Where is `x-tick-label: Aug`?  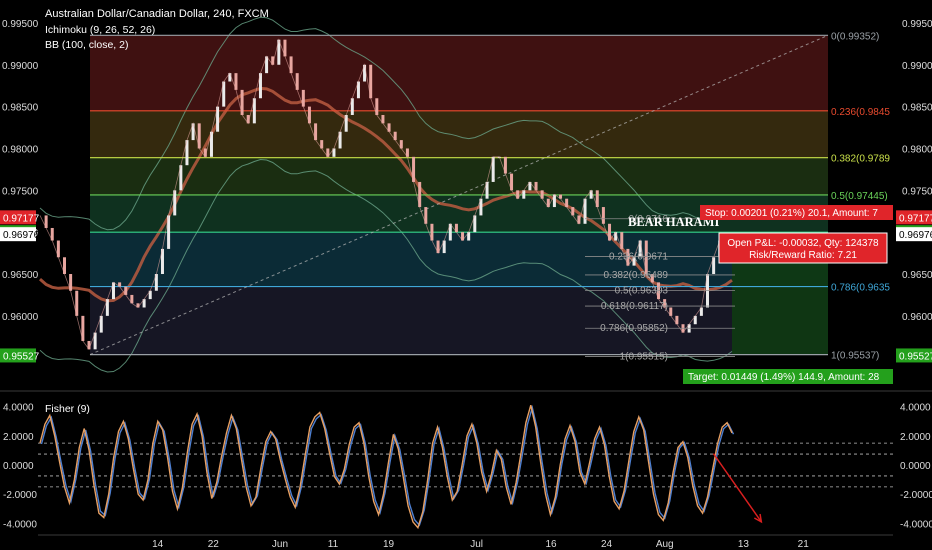
x-tick-label: Aug is located at coordinates (665, 544).